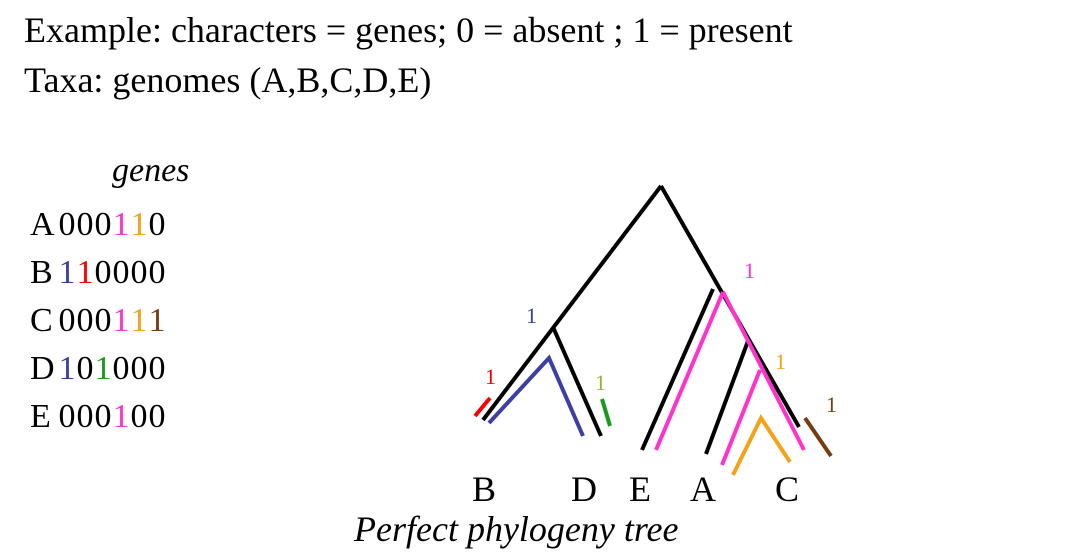  Describe the element at coordinates (41, 272) in the screenshot. I see `taxon-label: B` at that location.